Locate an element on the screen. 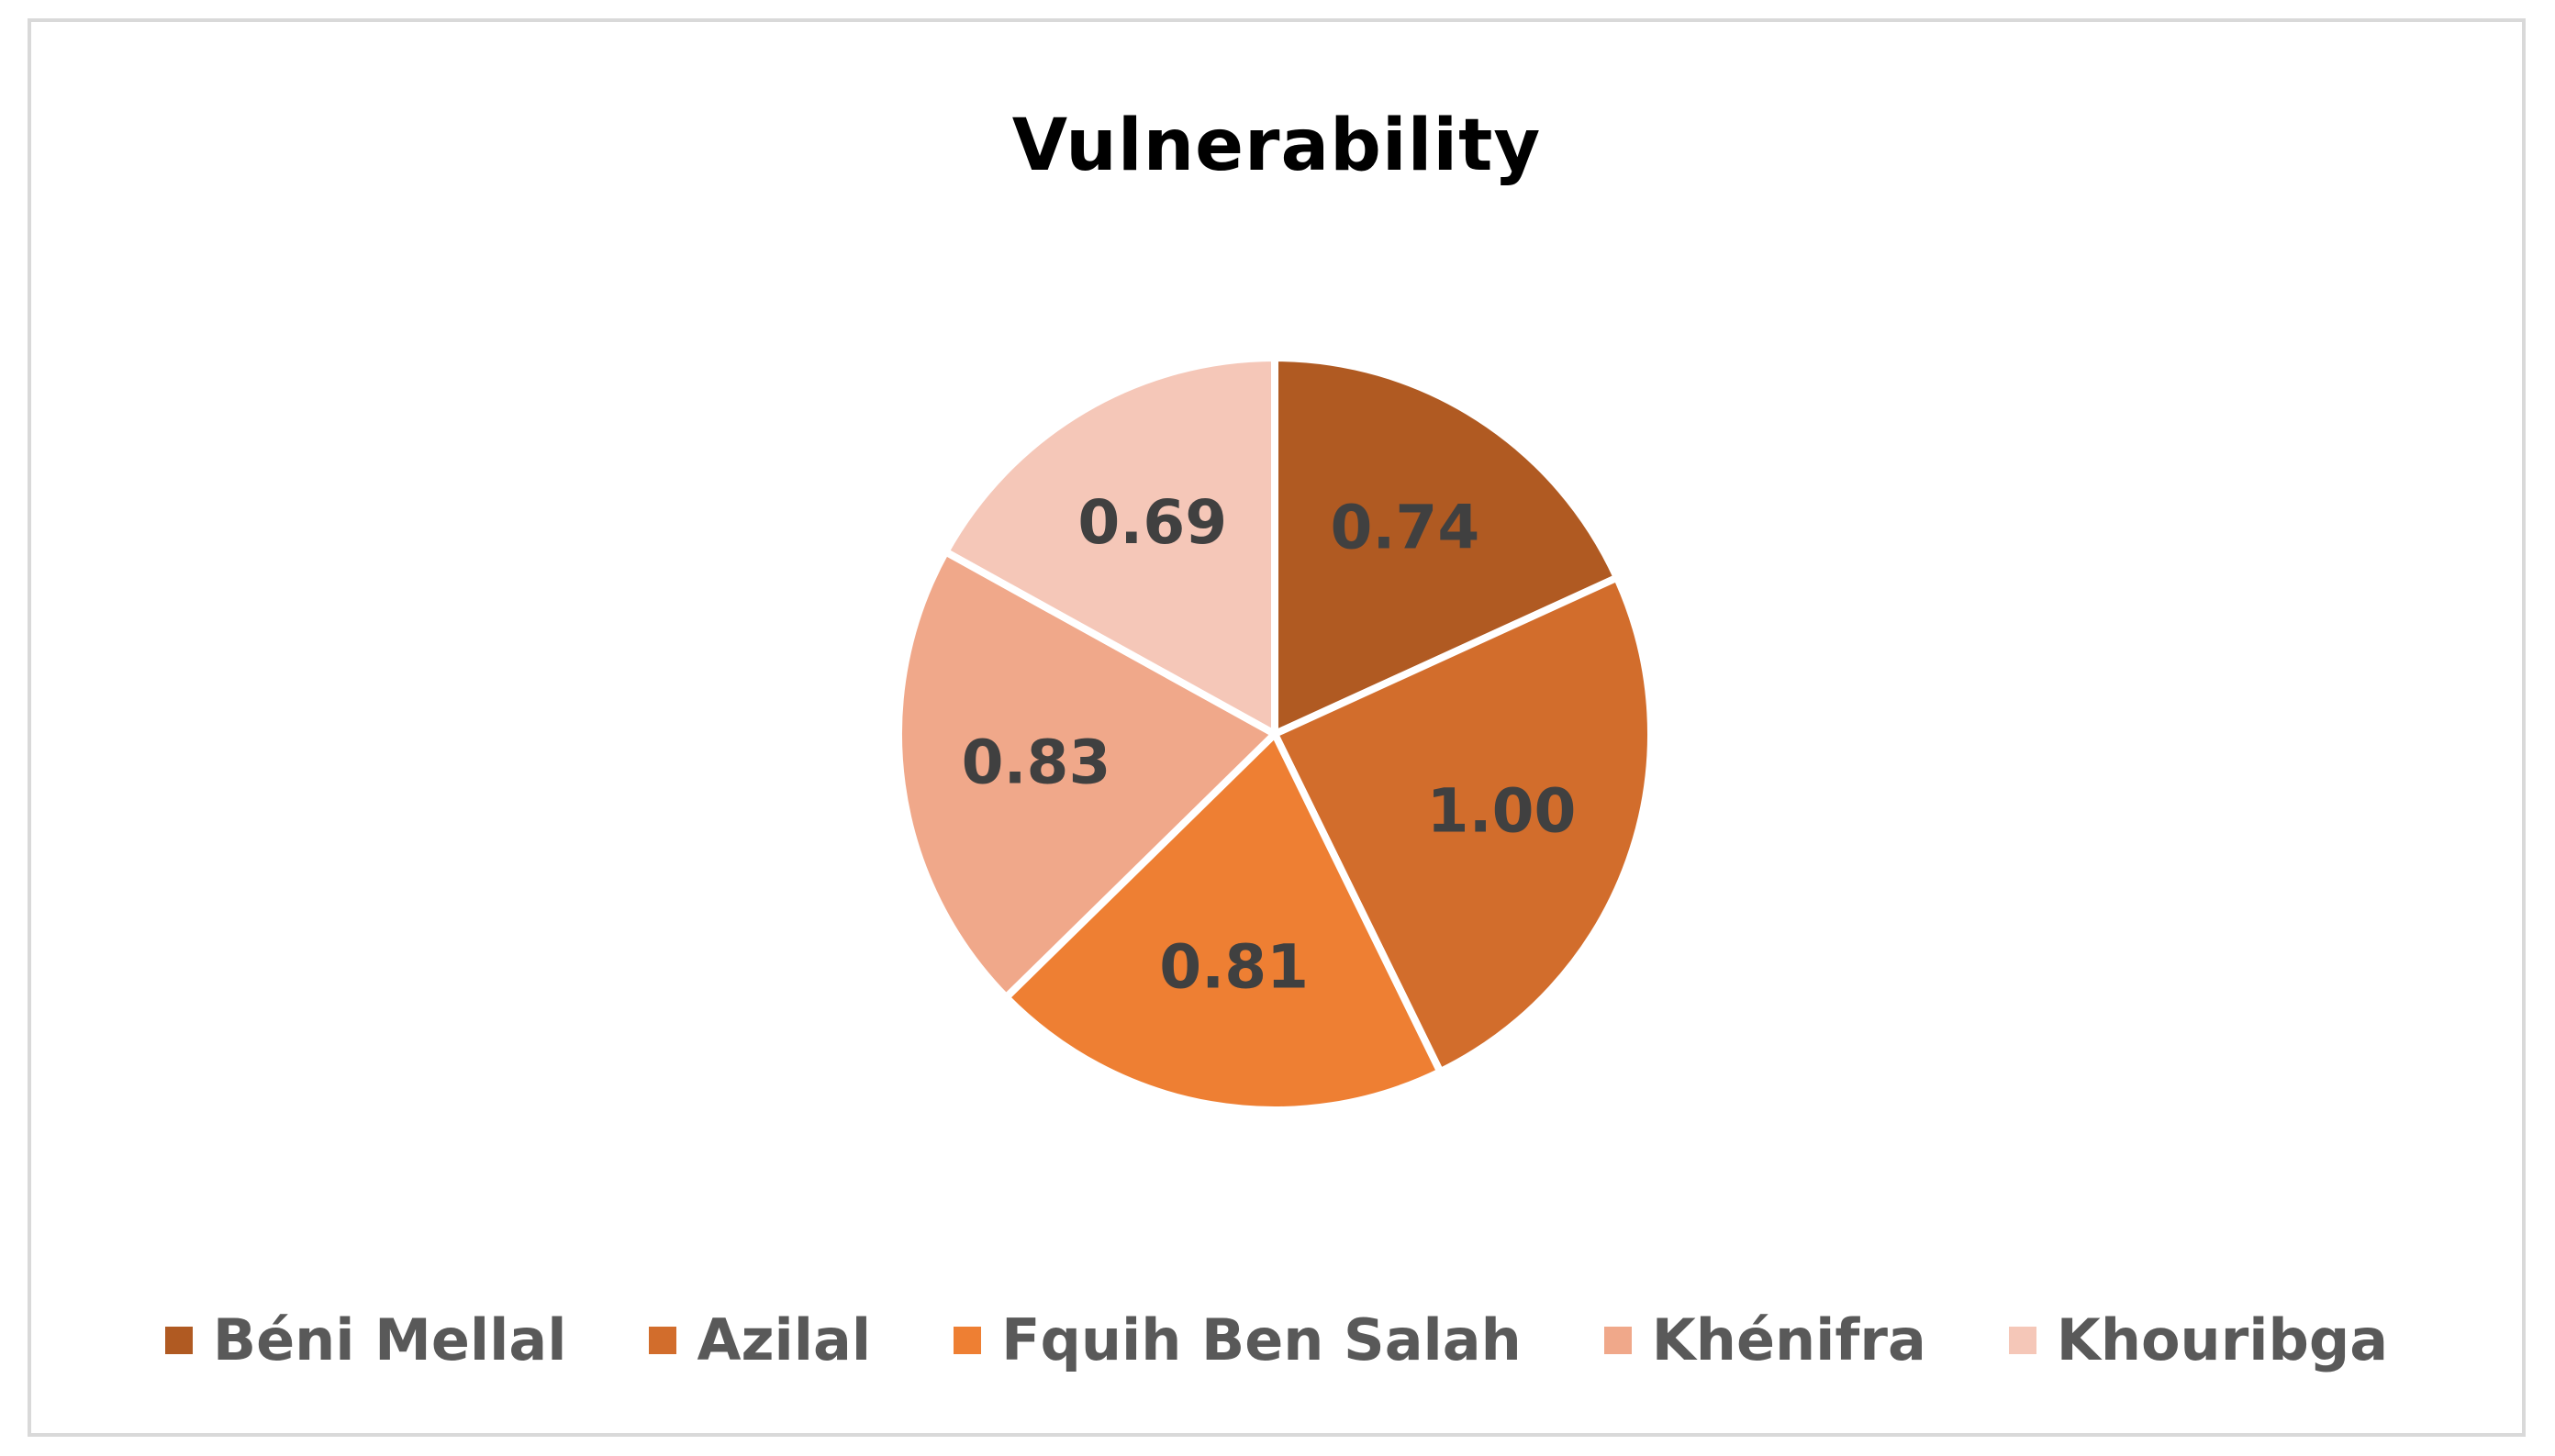 Image resolution: width=2555 pixels, height=1456 pixels. data-label-azilal: 1.00 is located at coordinates (1502, 810).